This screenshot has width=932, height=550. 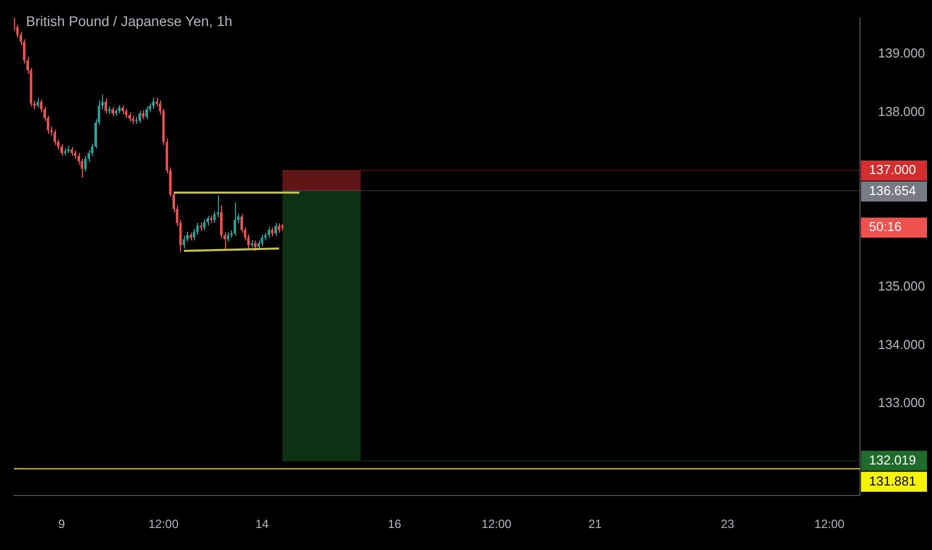 I want to click on ref-line-label: 132.019, so click(x=892, y=460).